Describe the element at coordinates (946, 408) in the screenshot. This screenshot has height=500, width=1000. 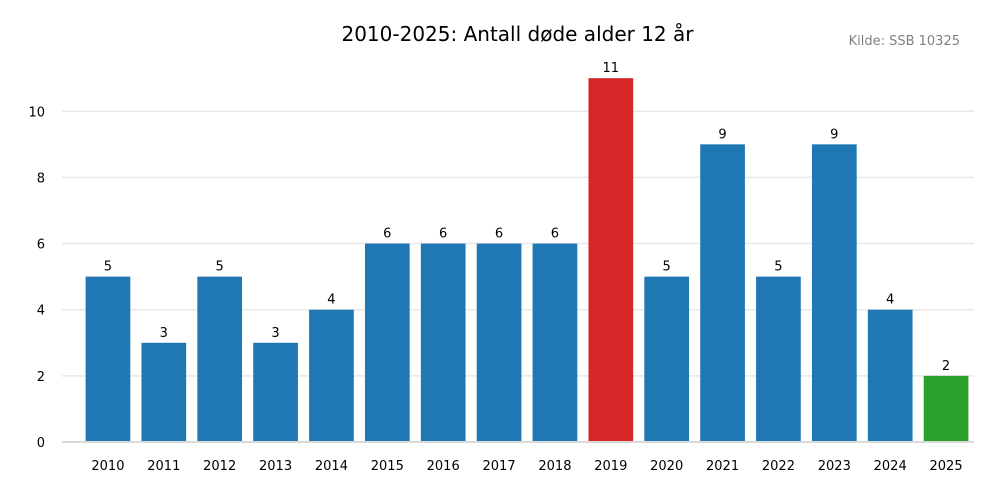
I see `bar-2025` at that location.